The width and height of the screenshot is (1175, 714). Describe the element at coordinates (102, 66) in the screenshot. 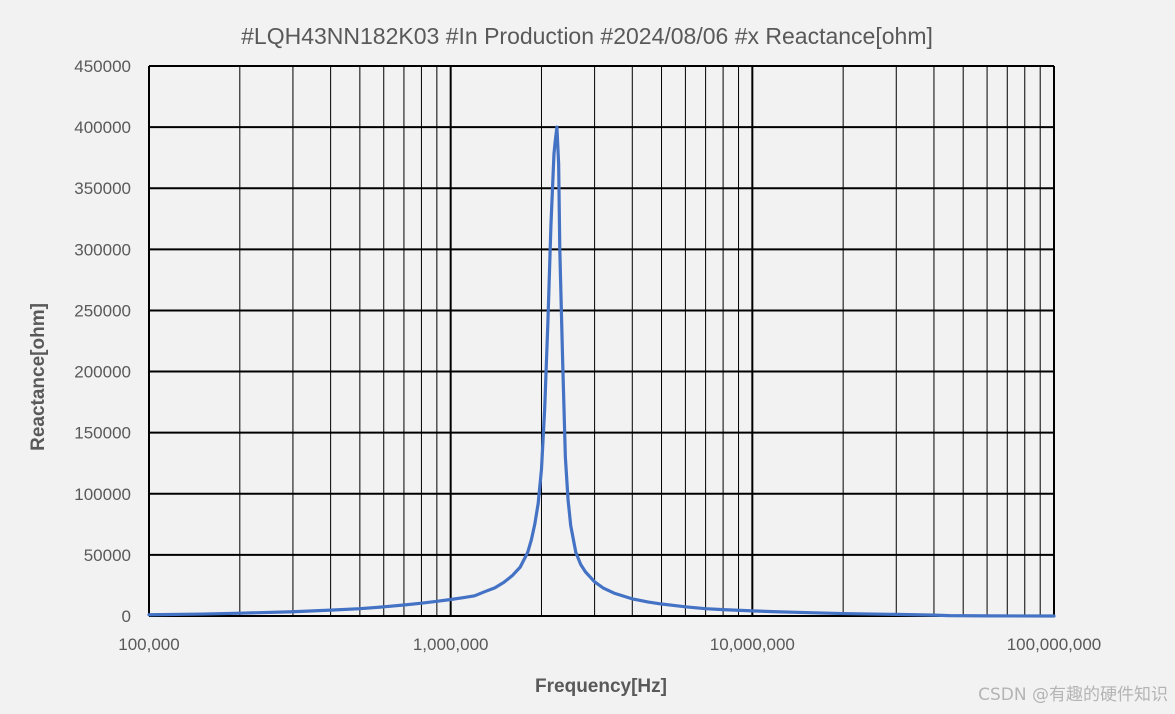

I see `y-tick-label: 450000` at that location.